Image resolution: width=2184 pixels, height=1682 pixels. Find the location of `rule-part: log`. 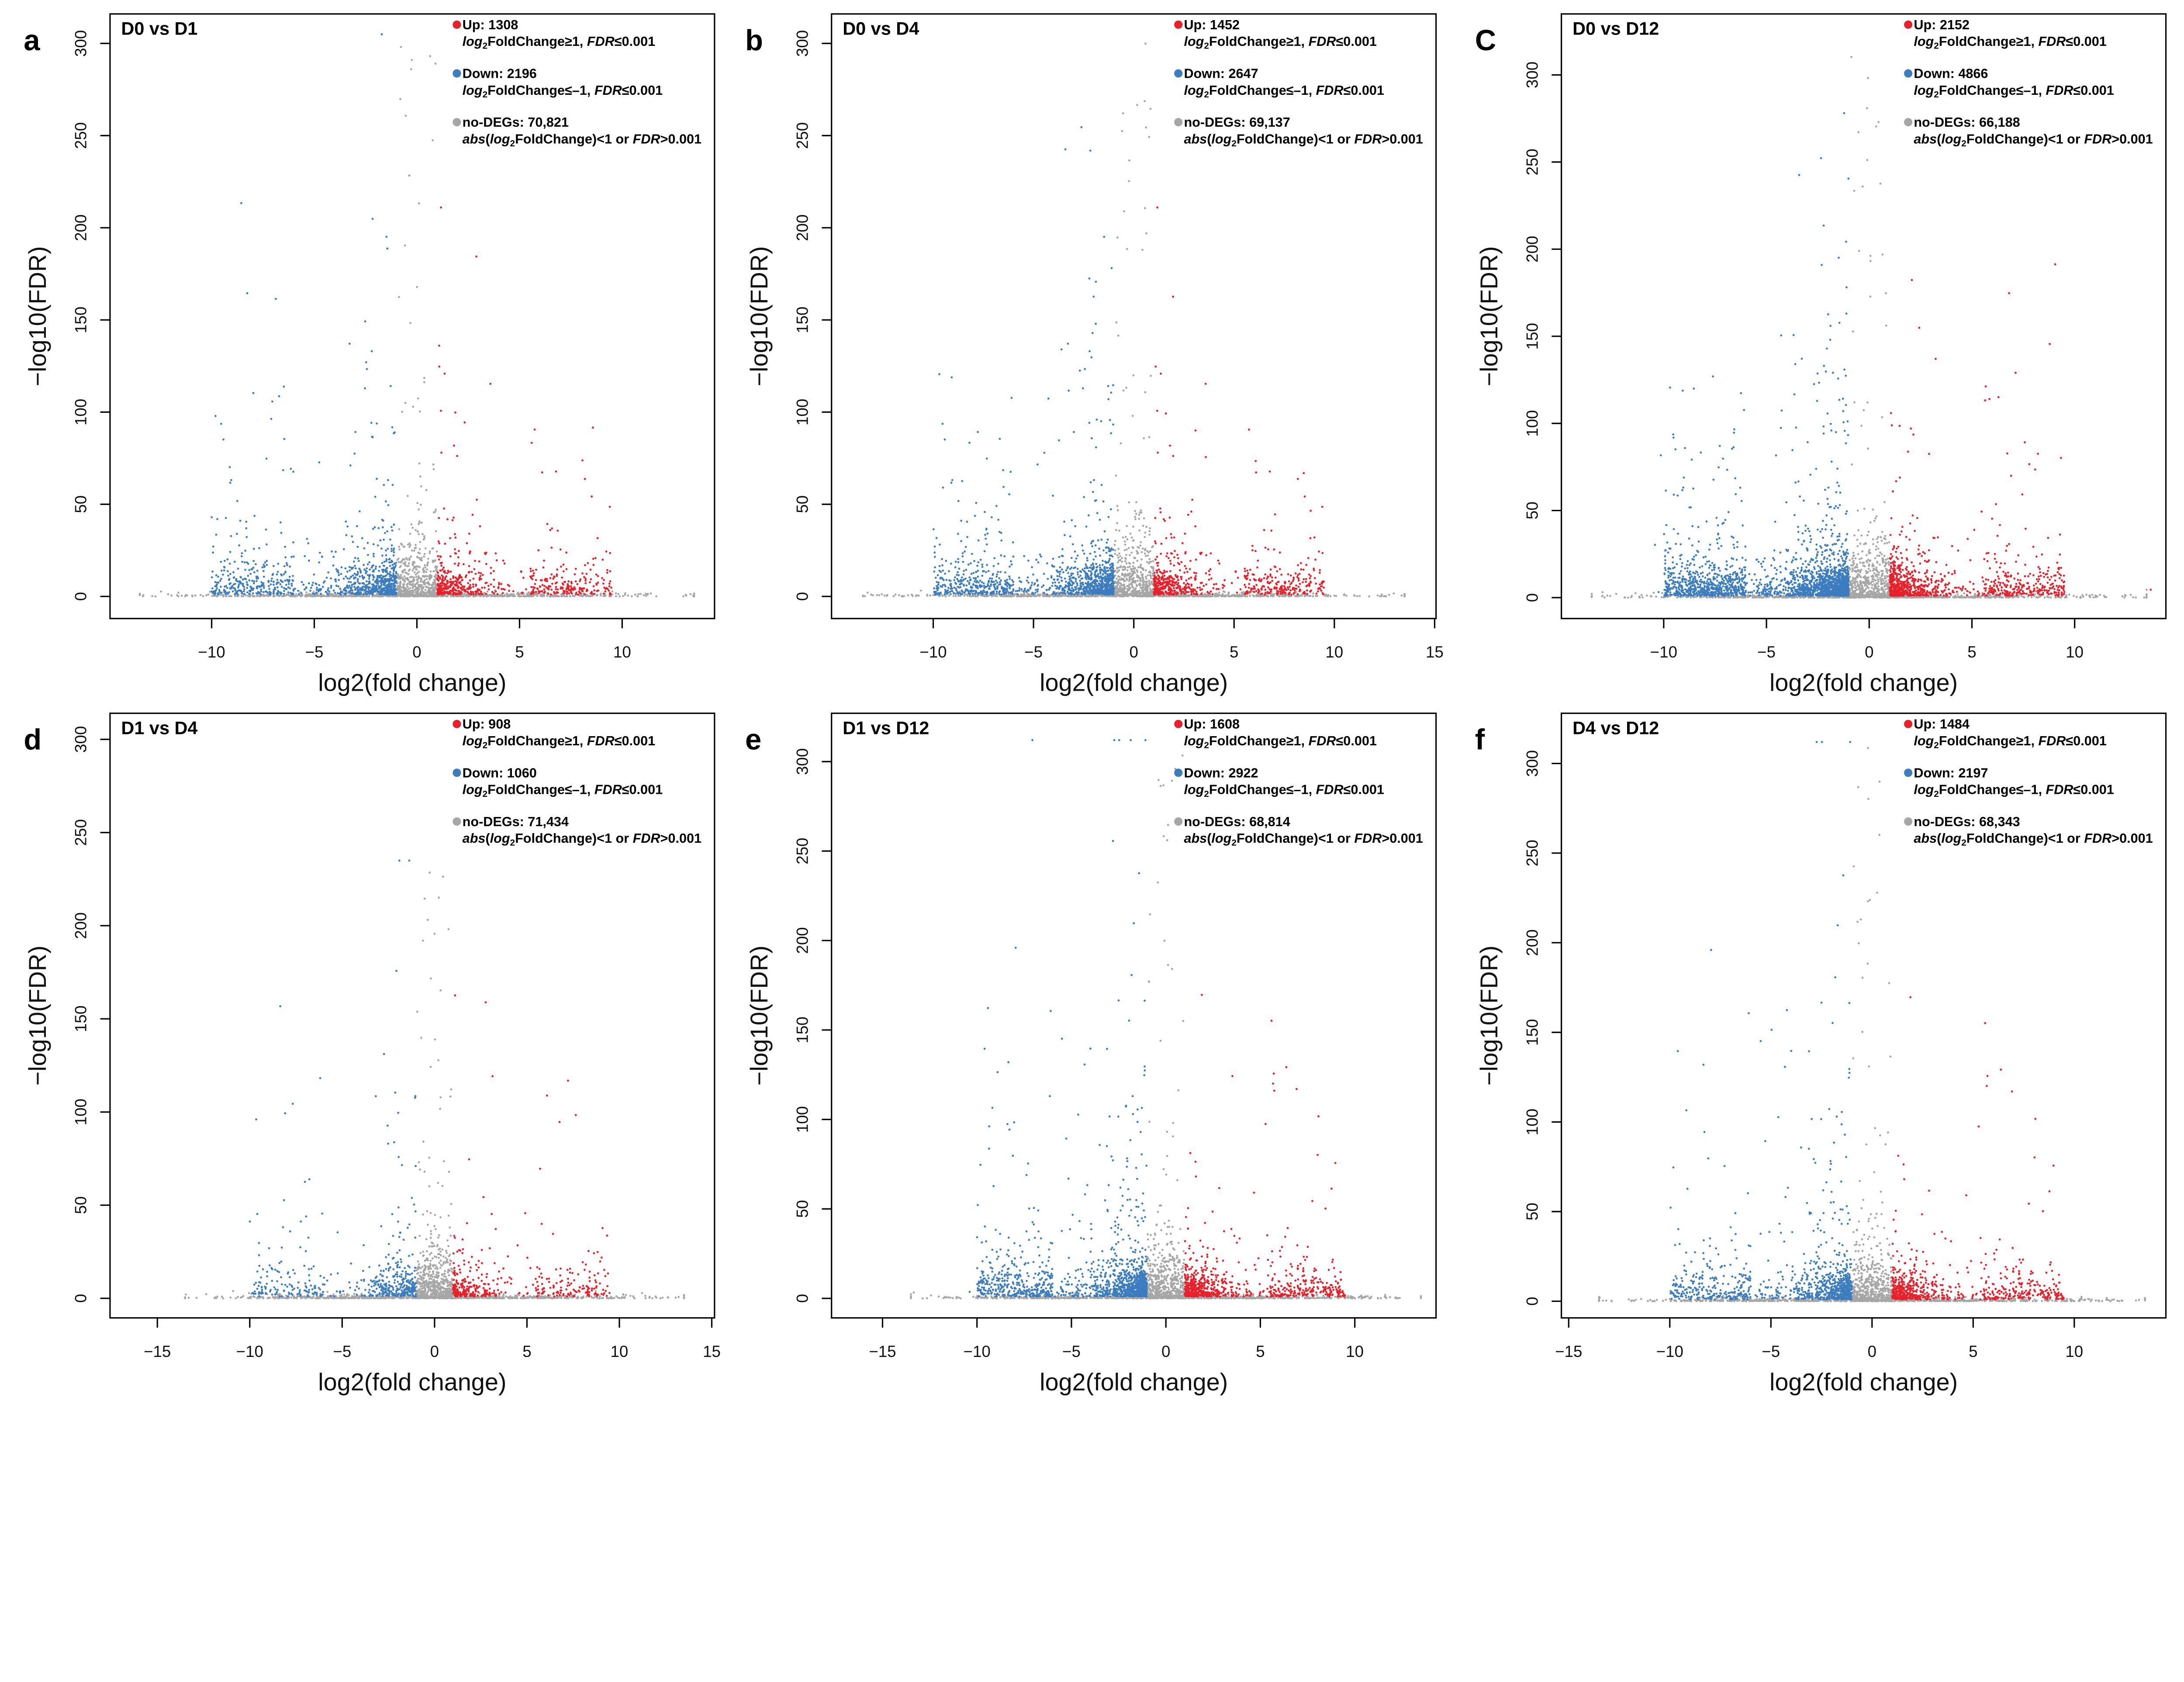

rule-part: log is located at coordinates (473, 90).